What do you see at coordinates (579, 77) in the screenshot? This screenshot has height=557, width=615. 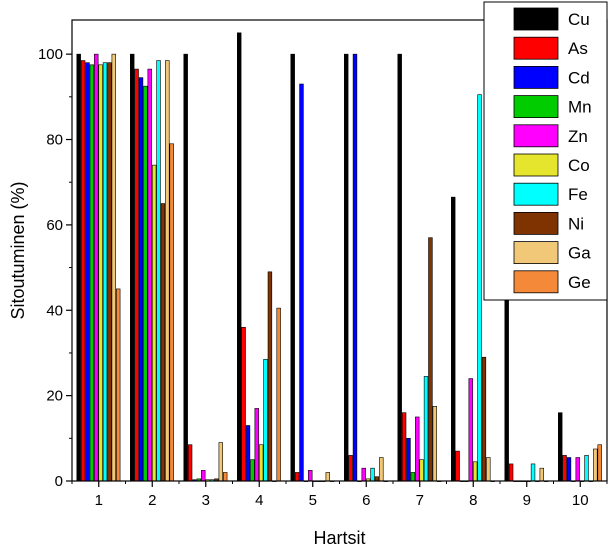 I see `legend-label-cd: Cd` at bounding box center [579, 77].